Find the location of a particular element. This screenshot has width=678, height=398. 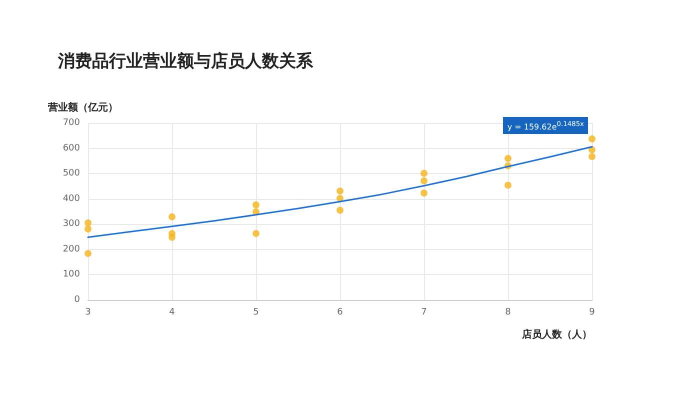

x-tick-label: 9 is located at coordinates (592, 313).